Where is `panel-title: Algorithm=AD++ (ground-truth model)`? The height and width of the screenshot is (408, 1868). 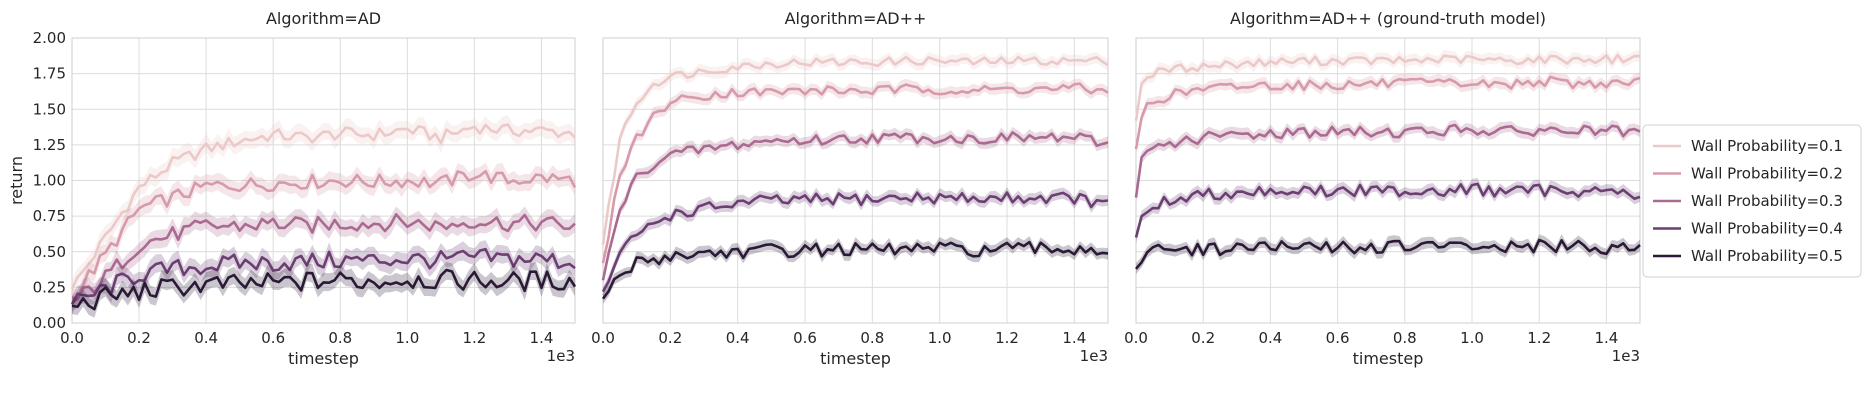 panel-title: Algorithm=AD++ (ground-truth model) is located at coordinates (1388, 18).